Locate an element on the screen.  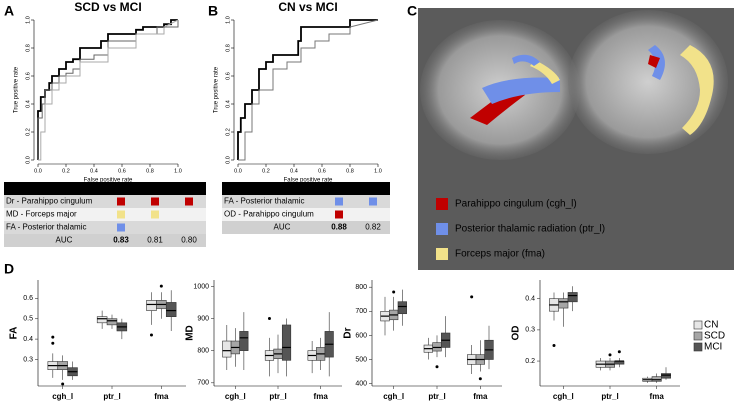
y-tick-label: 600 is located at coordinates (361, 335).